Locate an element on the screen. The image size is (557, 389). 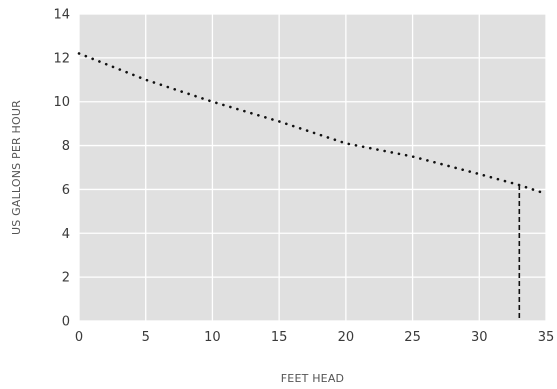
x-tick-label-15: 15 is located at coordinates (279, 337).